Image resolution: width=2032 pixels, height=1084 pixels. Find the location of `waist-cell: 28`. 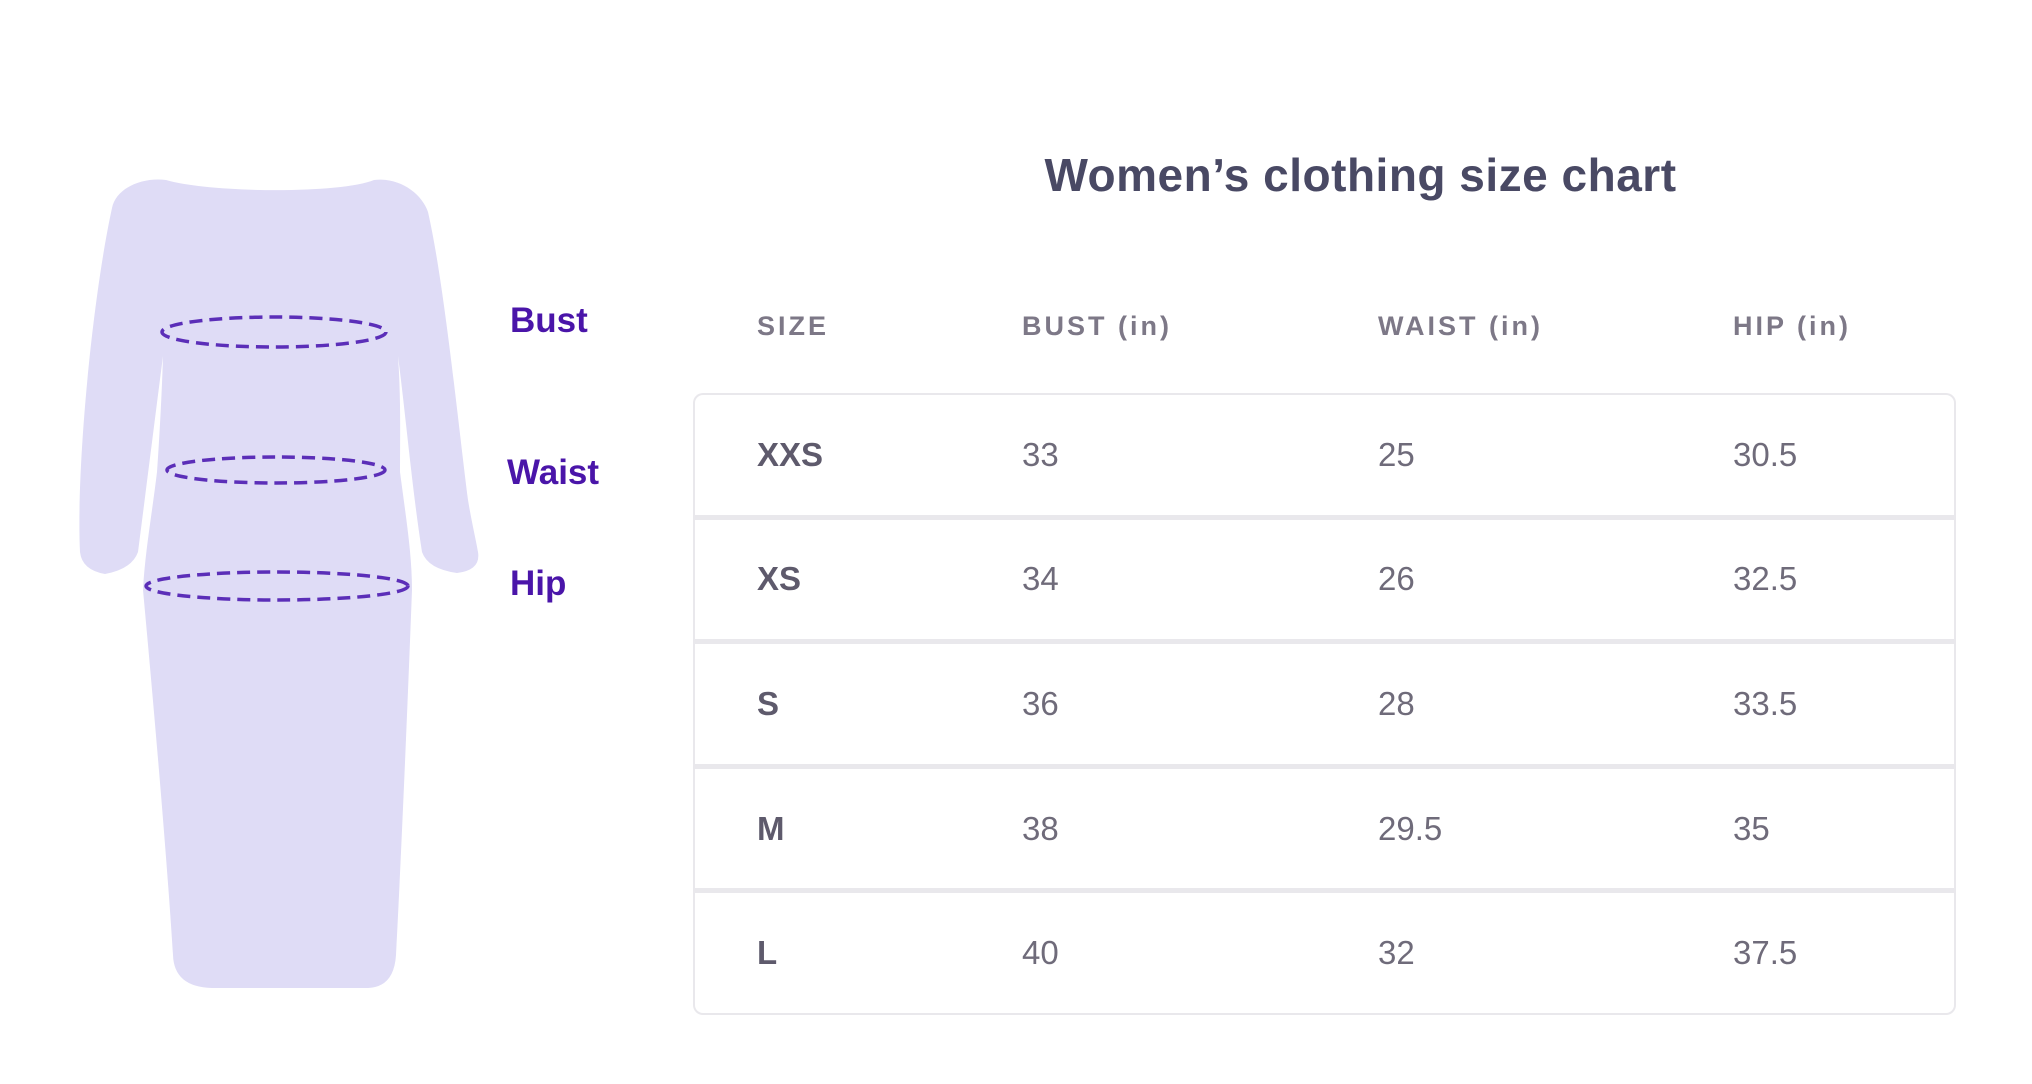

waist-cell: 28 is located at coordinates (1396, 703).